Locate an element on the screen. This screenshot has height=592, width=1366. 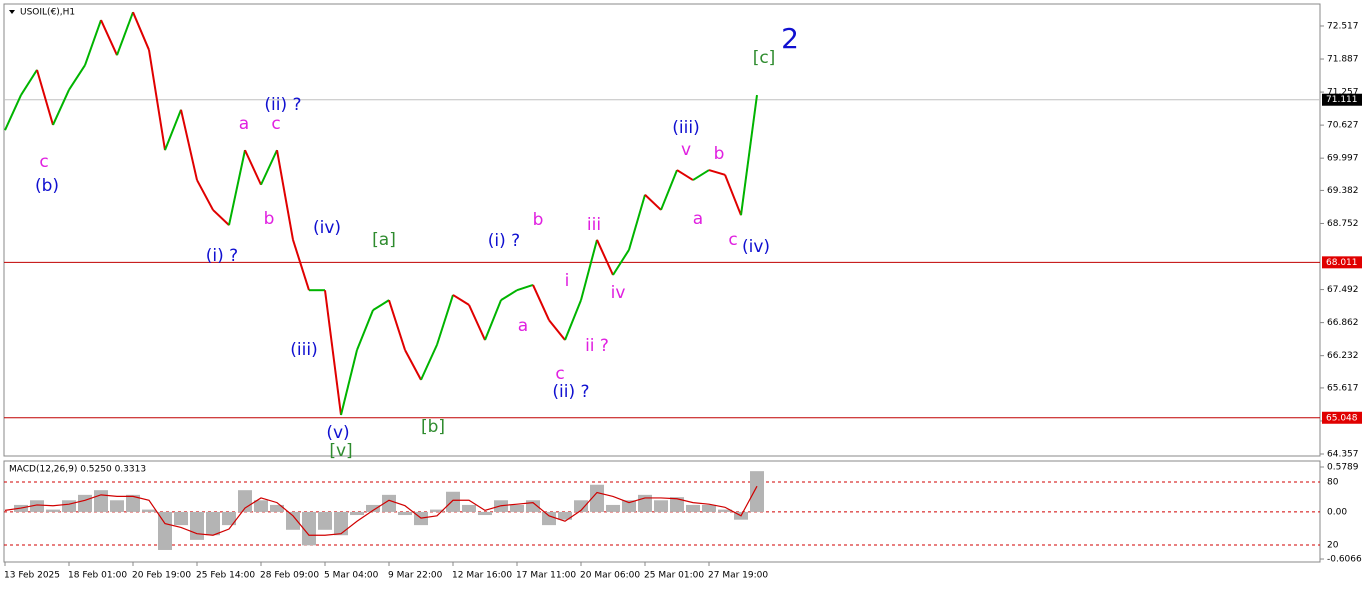
x-tick-label: 18 Feb 01:00 is located at coordinates (97, 576).